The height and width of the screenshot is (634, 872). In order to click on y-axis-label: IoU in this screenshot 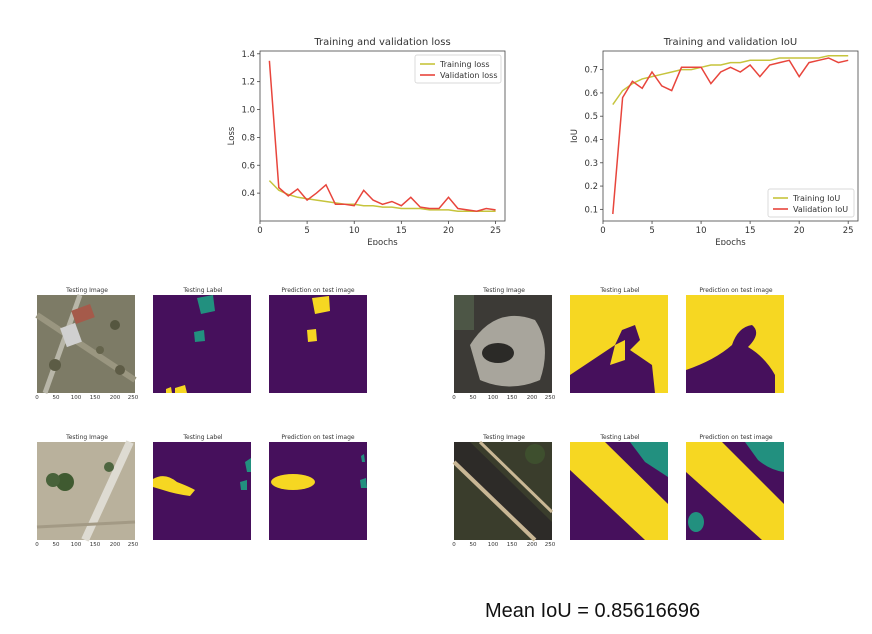, I will do `click(575, 136)`.